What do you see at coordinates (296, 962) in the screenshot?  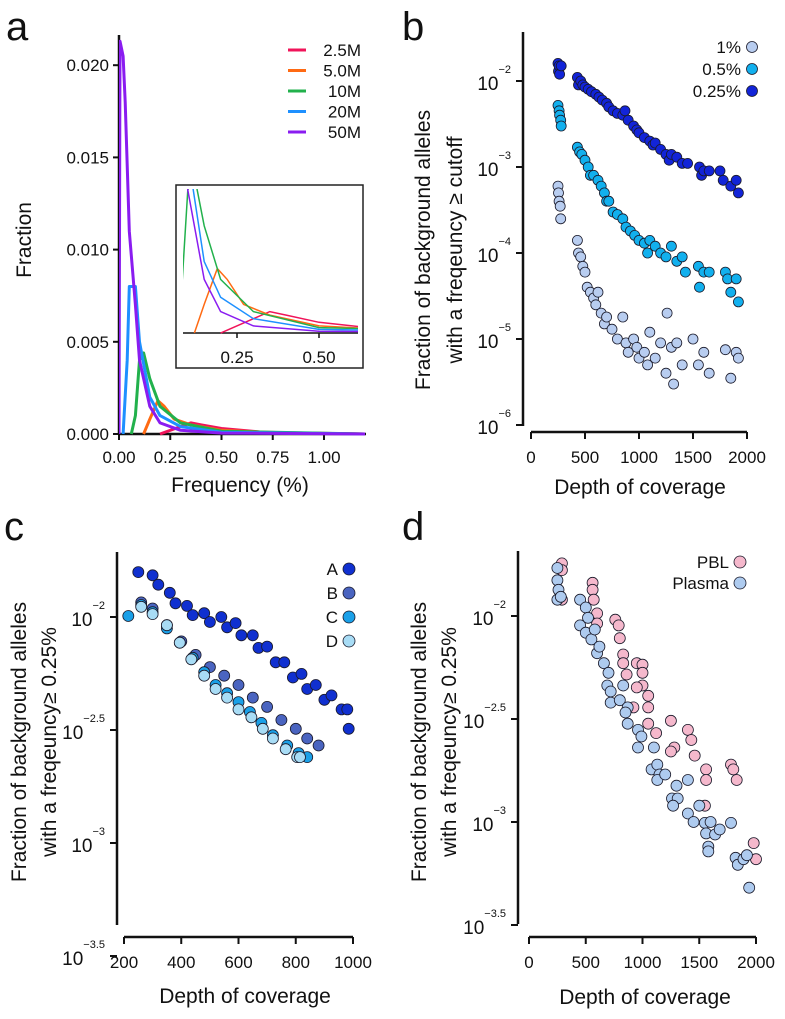 I see `x-tick-label: 800` at bounding box center [296, 962].